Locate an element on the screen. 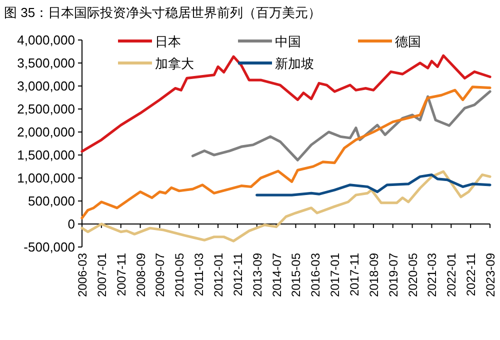  legend-label: 日本 is located at coordinates (168, 41).